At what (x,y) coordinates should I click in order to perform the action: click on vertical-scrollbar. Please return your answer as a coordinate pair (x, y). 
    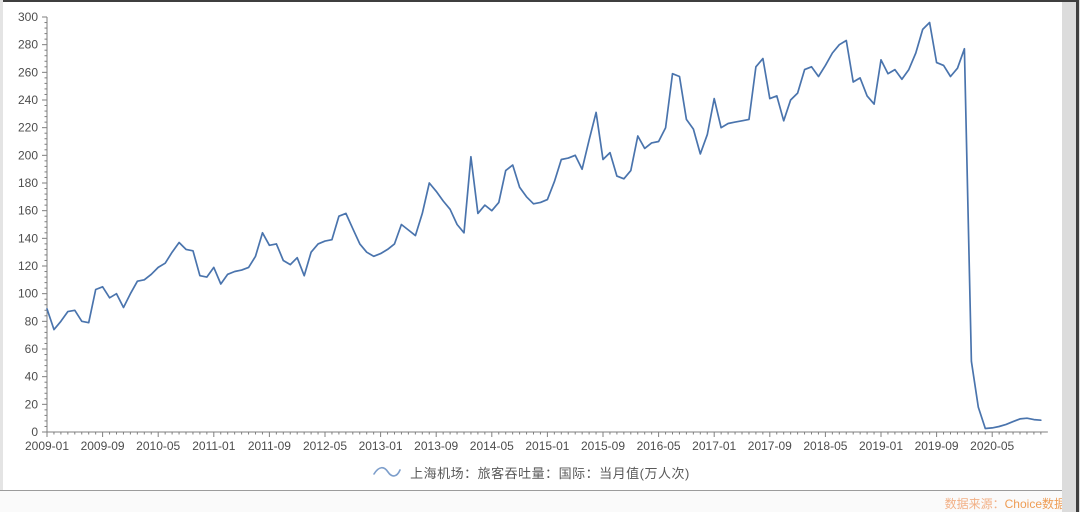
    Looking at the image, I should click on (1069, 257).